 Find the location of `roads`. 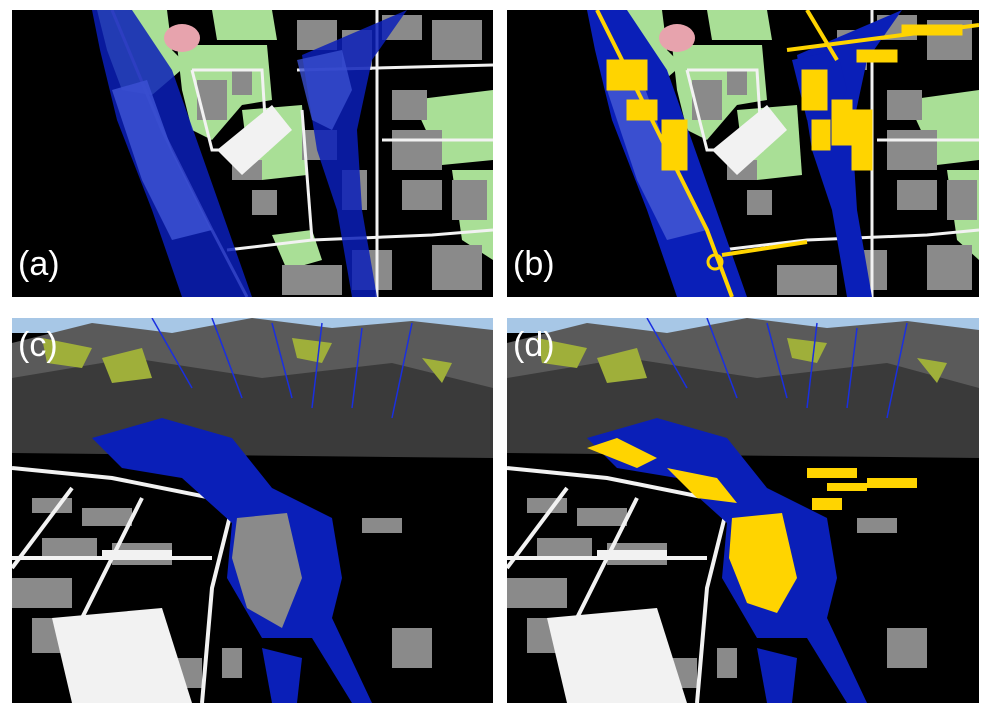

roads is located at coordinates (637, 584).